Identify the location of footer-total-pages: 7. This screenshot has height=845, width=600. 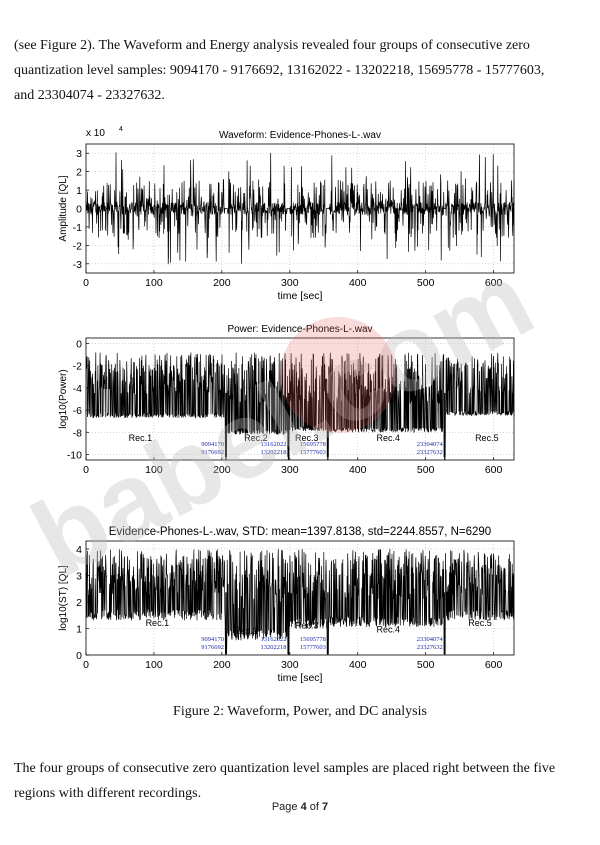
(325, 807).